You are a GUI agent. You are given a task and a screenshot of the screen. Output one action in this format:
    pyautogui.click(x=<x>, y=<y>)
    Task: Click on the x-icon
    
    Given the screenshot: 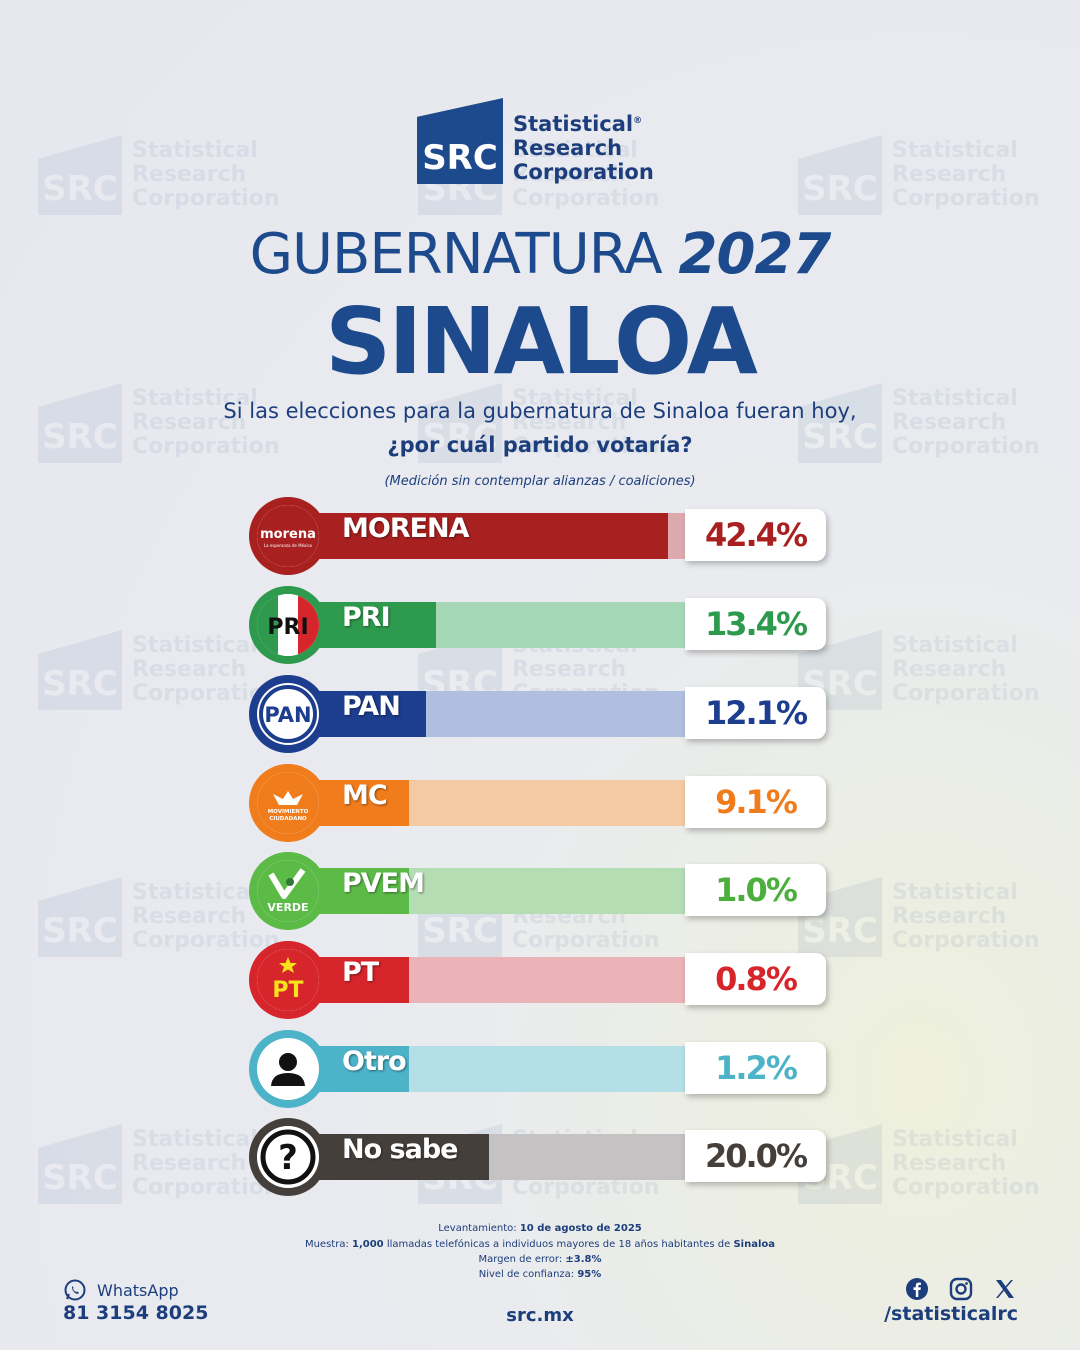 What is the action you would take?
    pyautogui.click(x=1005, y=1289)
    